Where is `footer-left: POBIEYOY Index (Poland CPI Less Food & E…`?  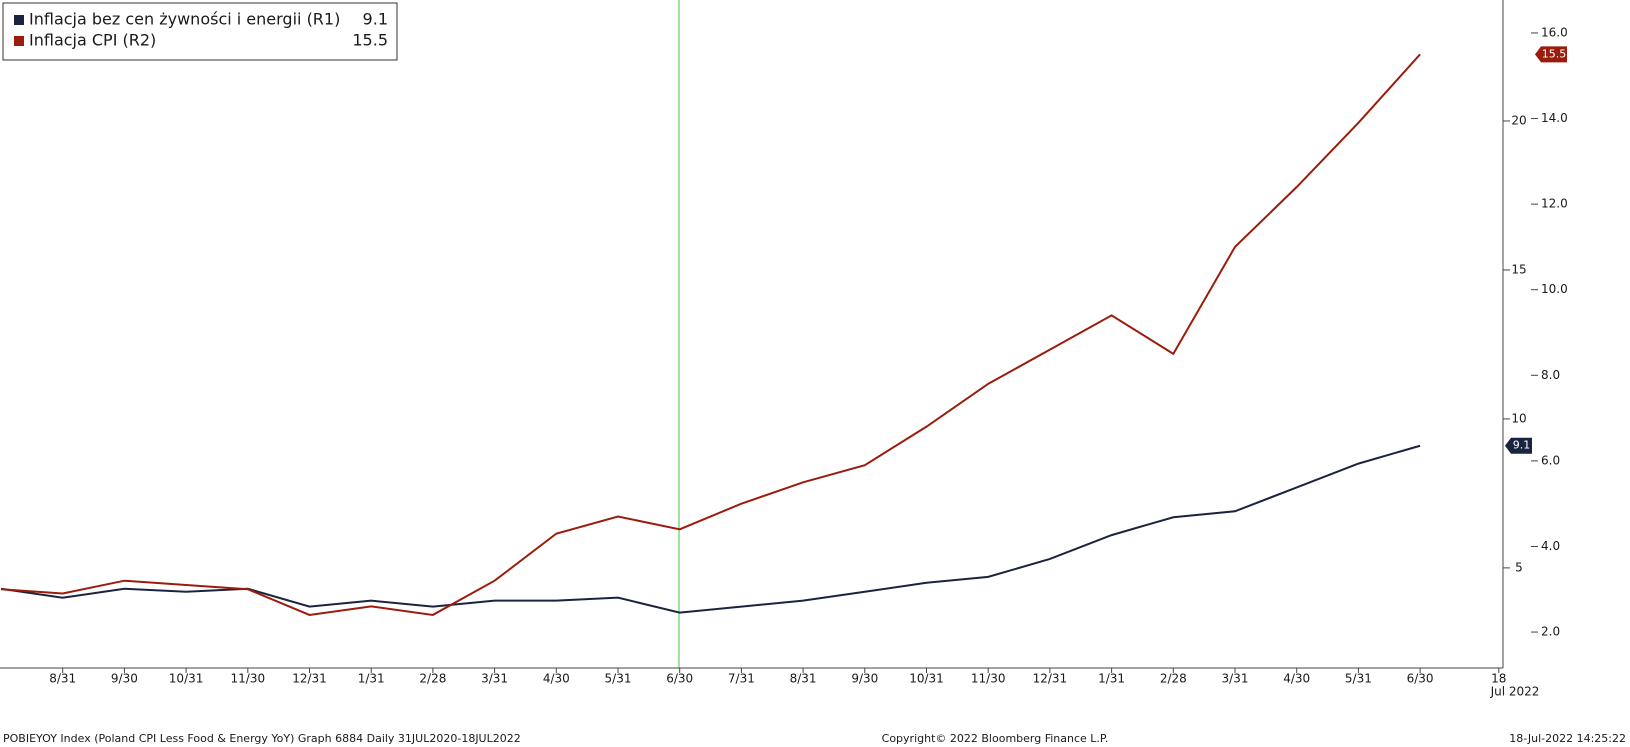
footer-left: POBIEYOY Index (Poland CPI Less Food & E… is located at coordinates (262, 738).